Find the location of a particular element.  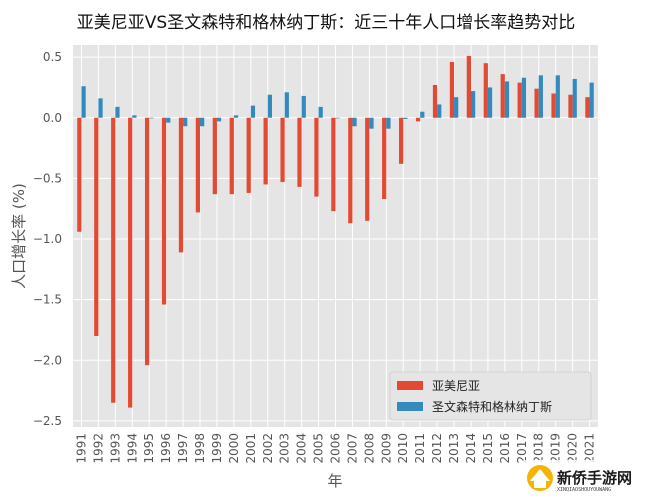

x-tick-label: 2001 is located at coordinates (251, 448).